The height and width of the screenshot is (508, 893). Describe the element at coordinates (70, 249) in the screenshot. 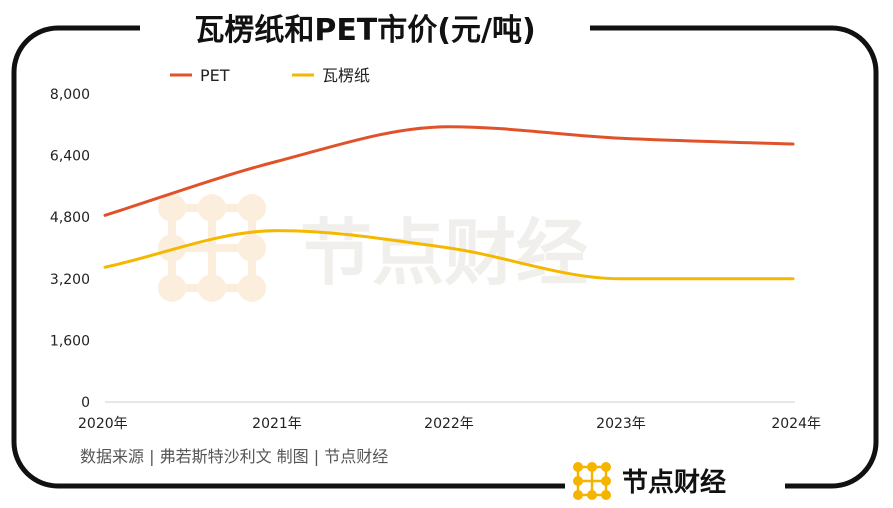

I see `y-axis: 0 1,600 3,200 4,800 6,400 8,000` at that location.